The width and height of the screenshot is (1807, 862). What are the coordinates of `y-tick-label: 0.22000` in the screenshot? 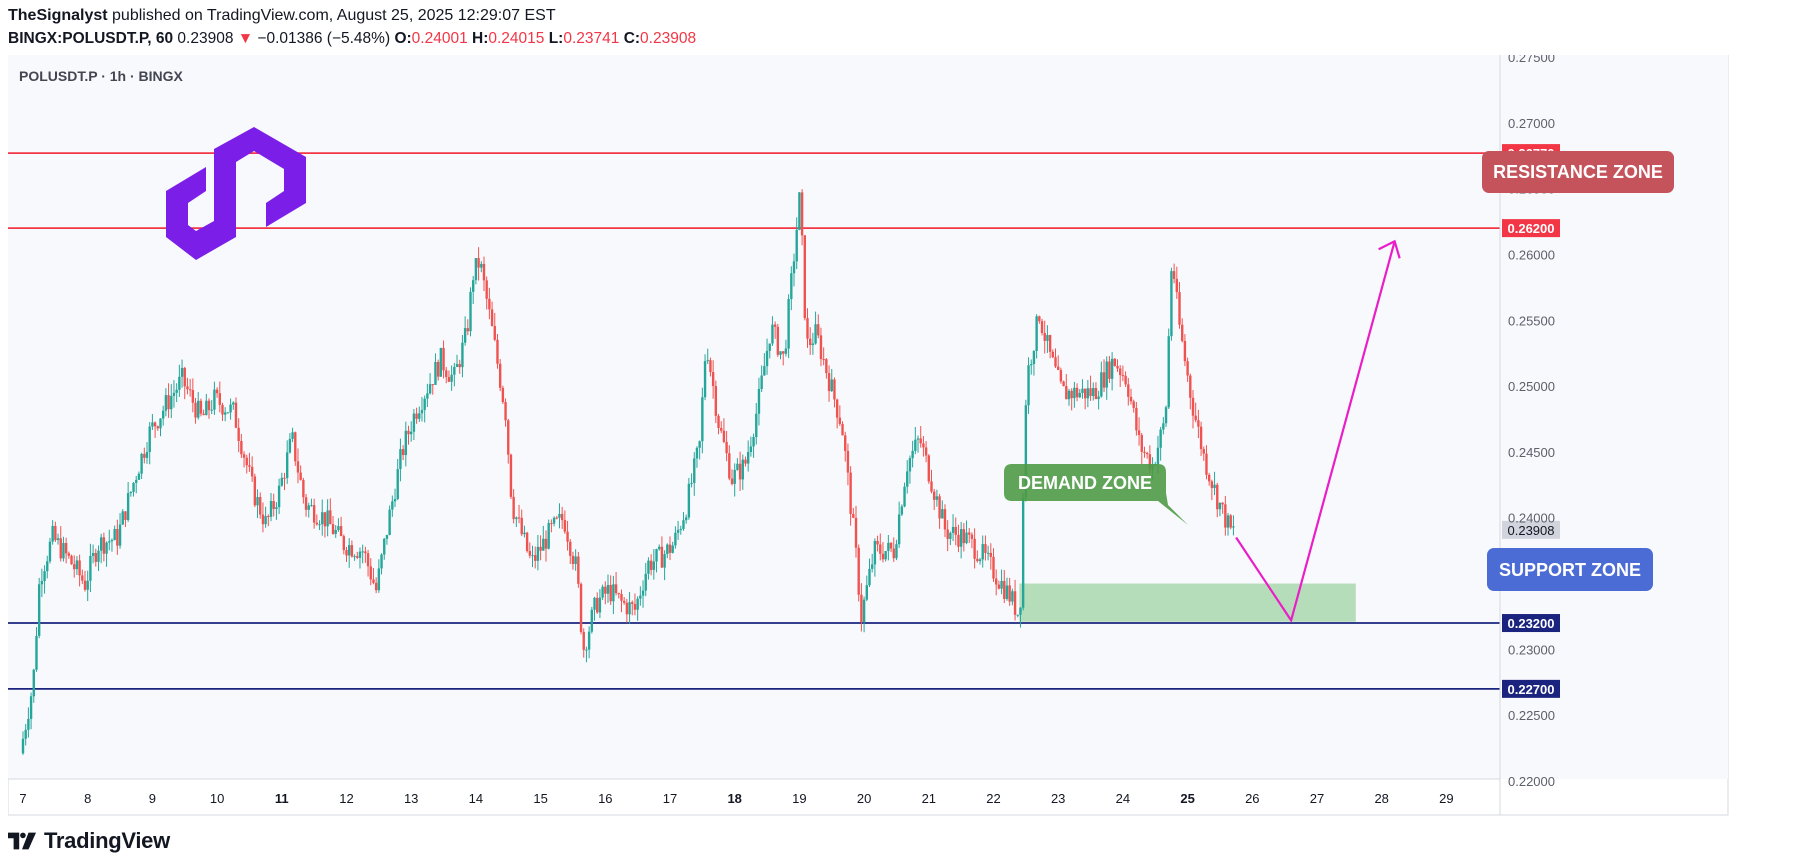 It's located at (1531, 781).